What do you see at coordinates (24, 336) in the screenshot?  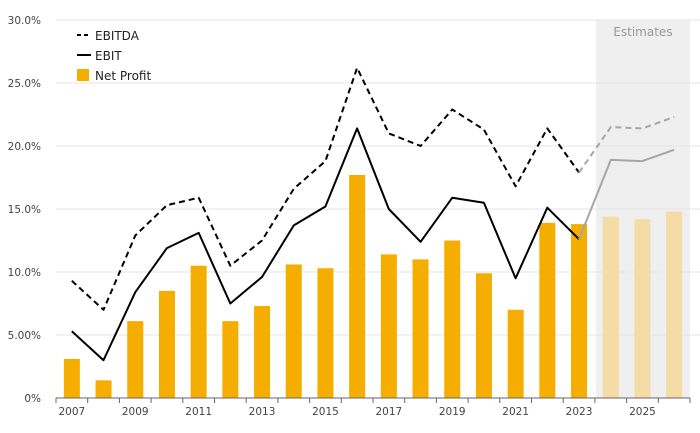 I see `y-tick-label: 5.00%` at bounding box center [24, 336].